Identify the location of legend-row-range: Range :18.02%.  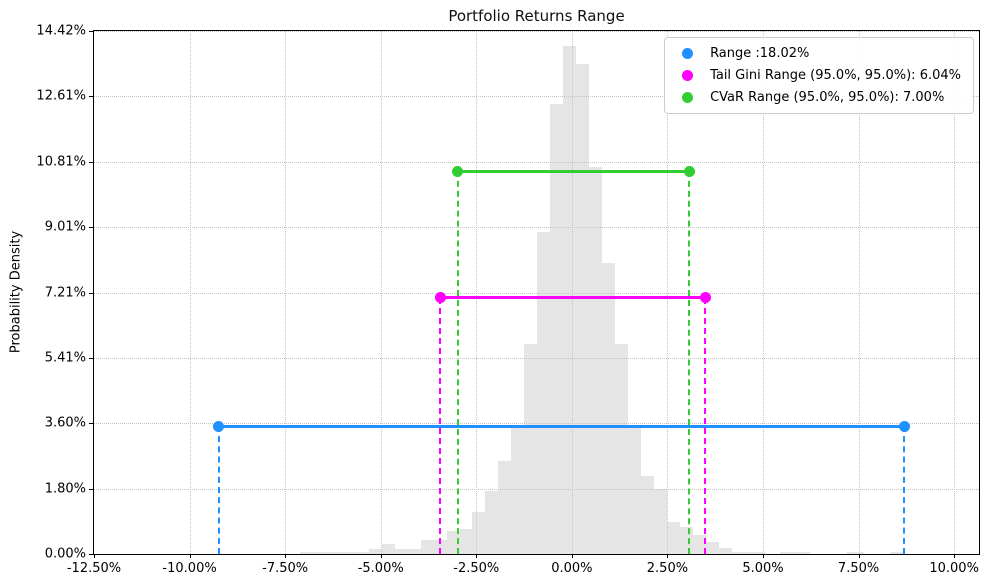
(817, 53).